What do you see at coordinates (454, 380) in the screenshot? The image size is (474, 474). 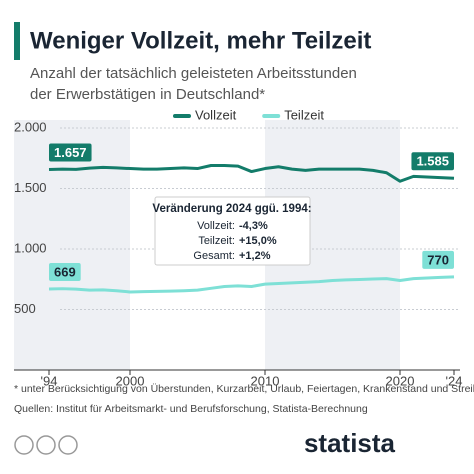 I see `x-tick-label: '24` at bounding box center [454, 380].